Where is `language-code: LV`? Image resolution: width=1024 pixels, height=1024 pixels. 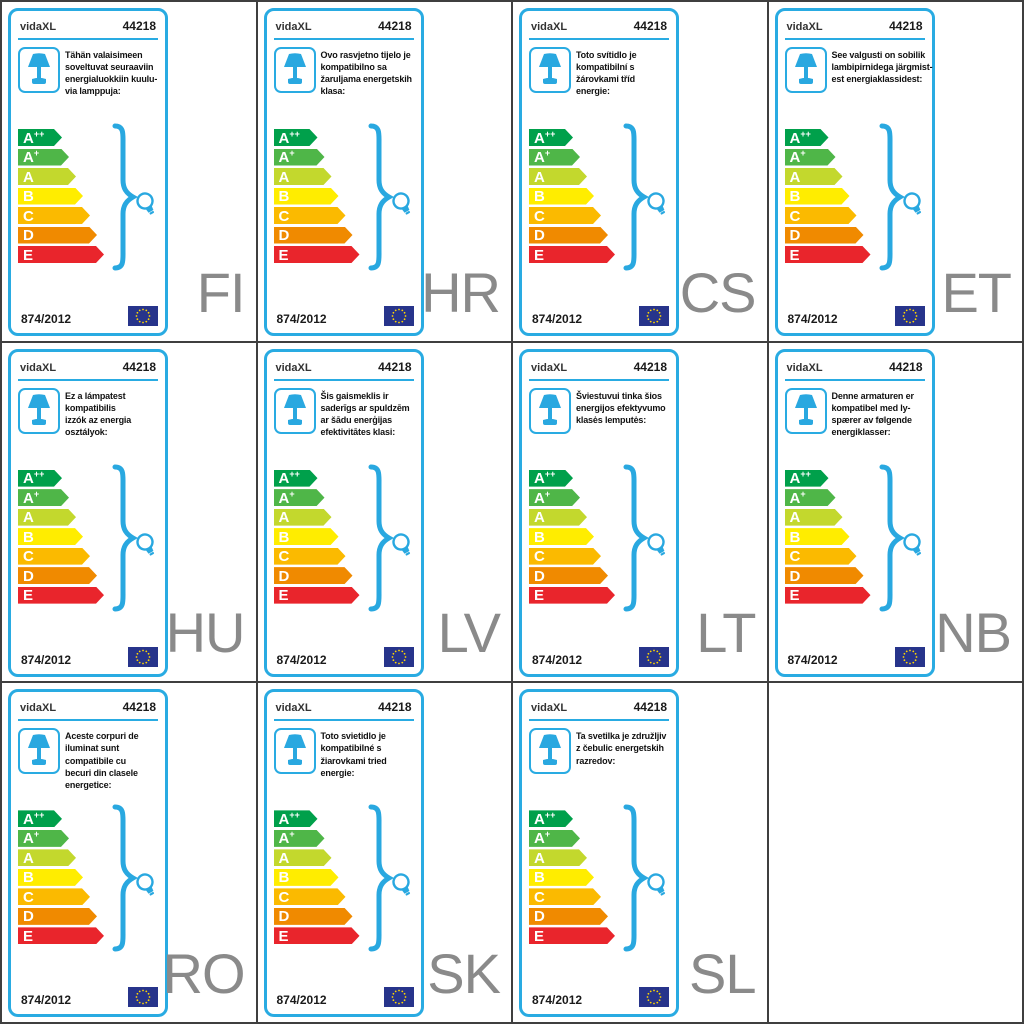
language-code: LV is located at coordinates (469, 633).